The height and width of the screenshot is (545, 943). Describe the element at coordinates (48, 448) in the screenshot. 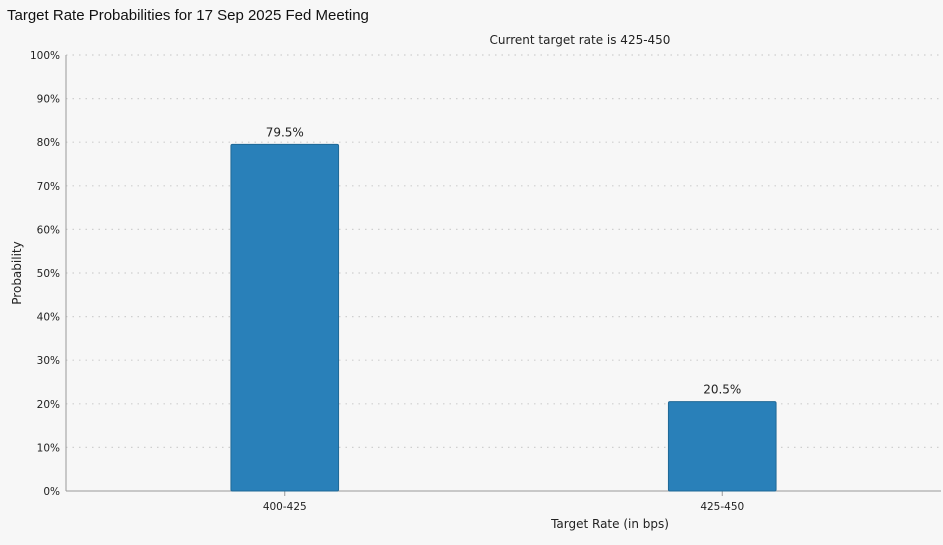

I see `y-tick-label: 10%` at that location.